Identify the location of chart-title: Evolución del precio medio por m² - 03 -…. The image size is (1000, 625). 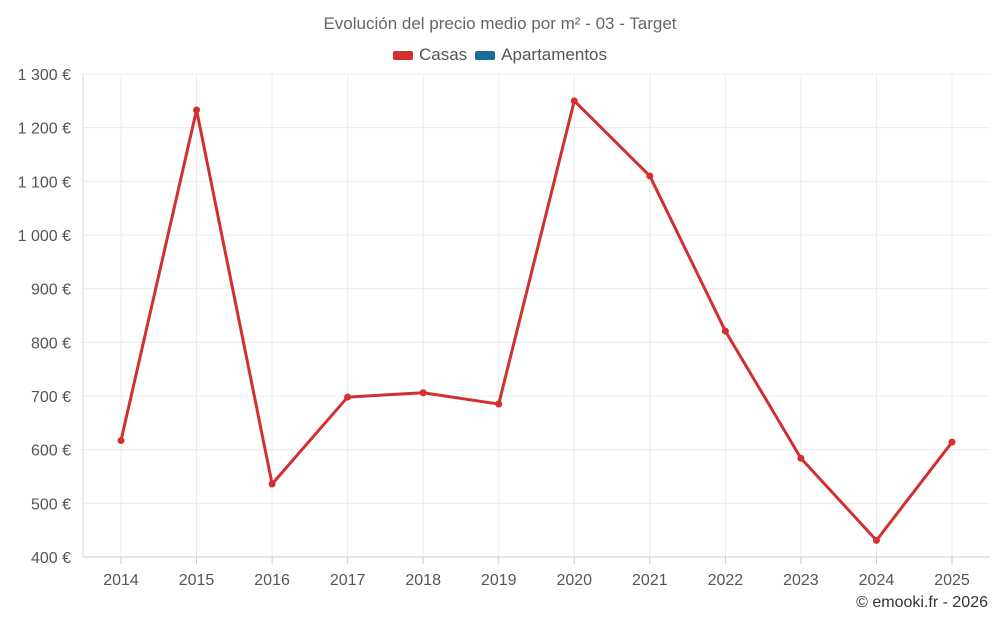
(500, 23).